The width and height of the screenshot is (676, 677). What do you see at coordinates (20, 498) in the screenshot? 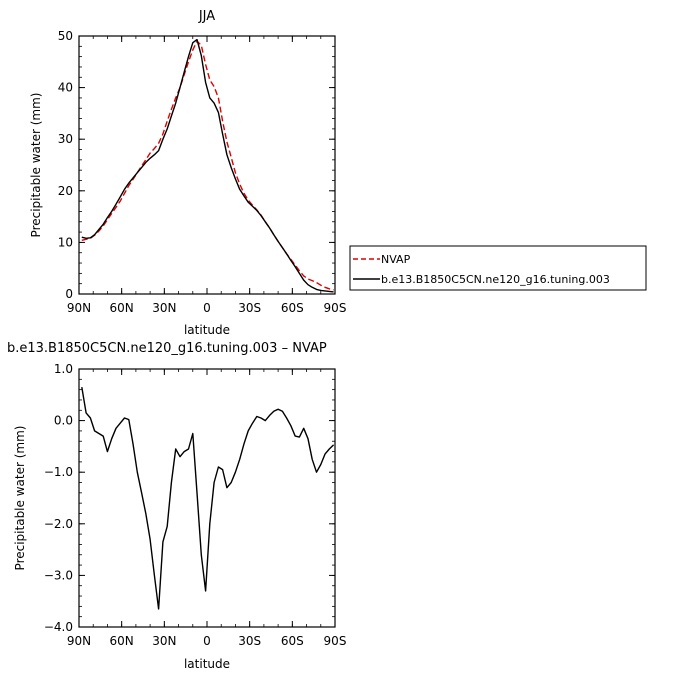
I see `bottom-chart-y-axis-label: Precipitable water (mm)` at bounding box center [20, 498].